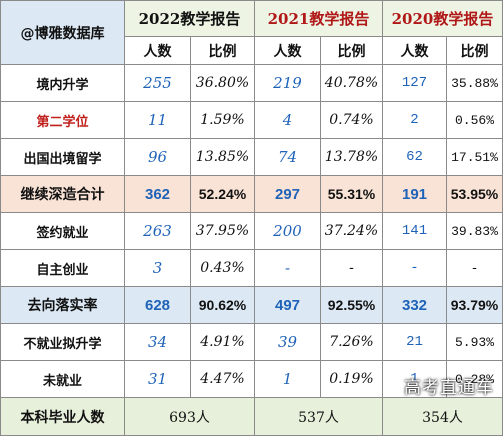  Describe the element at coordinates (62, 416) in the screenshot. I see `total-label: 本科毕业人数` at that location.